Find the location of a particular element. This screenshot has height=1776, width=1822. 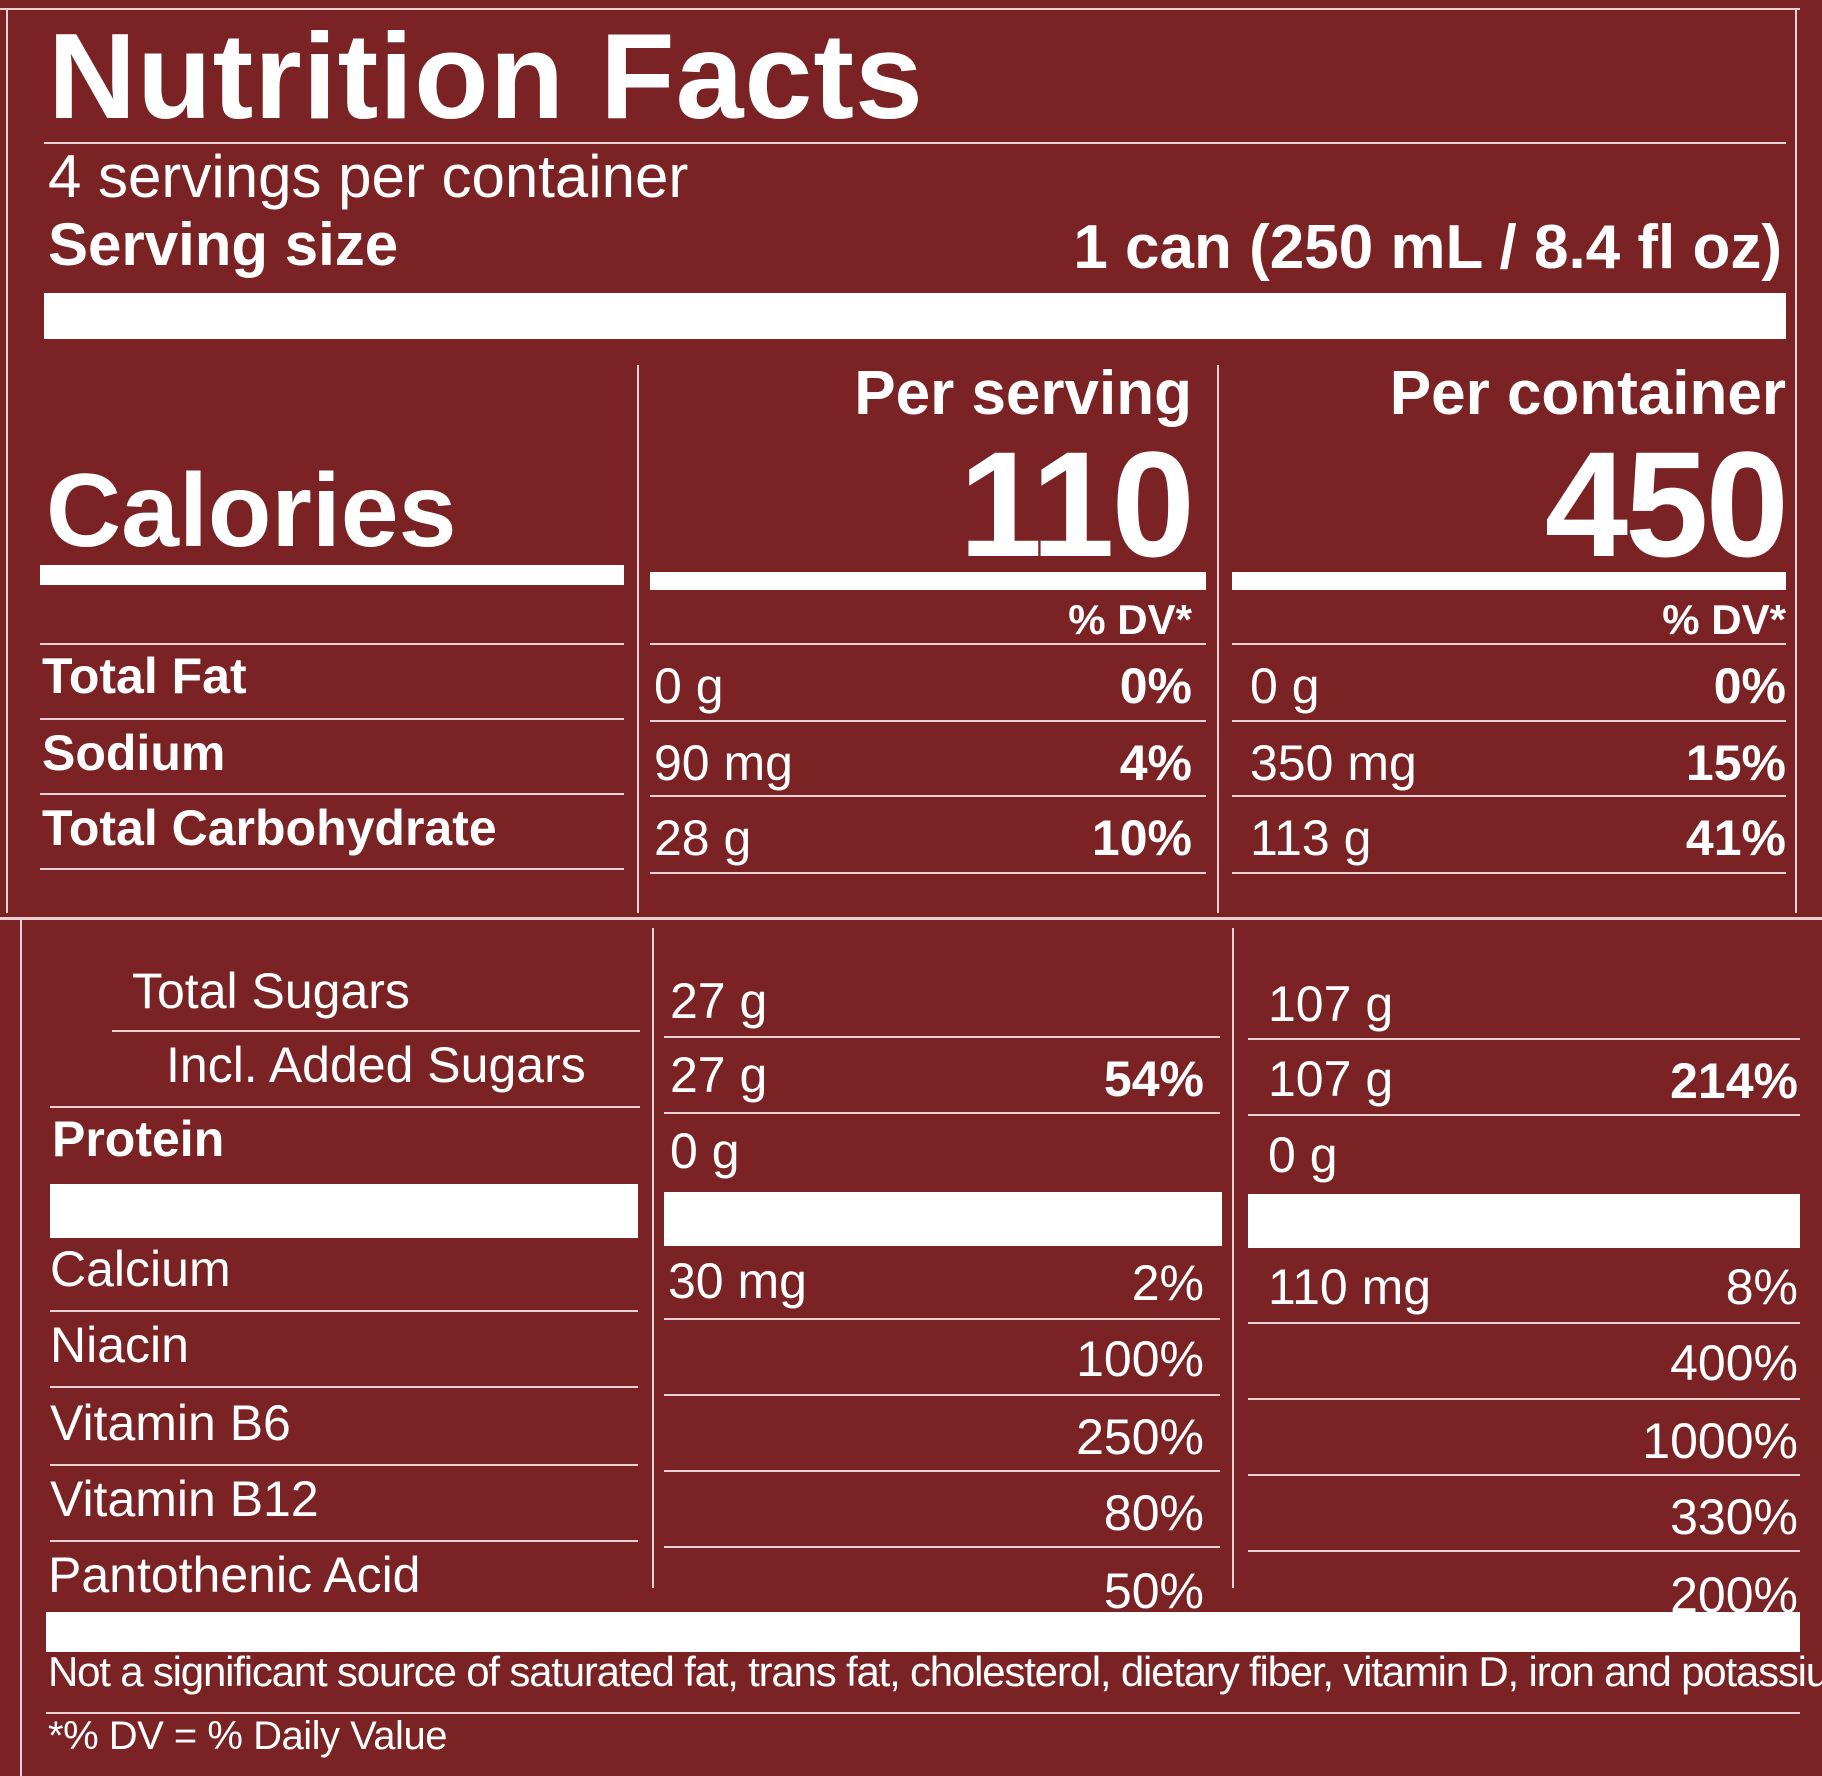

dv-rule-container is located at coordinates (1509, 644).